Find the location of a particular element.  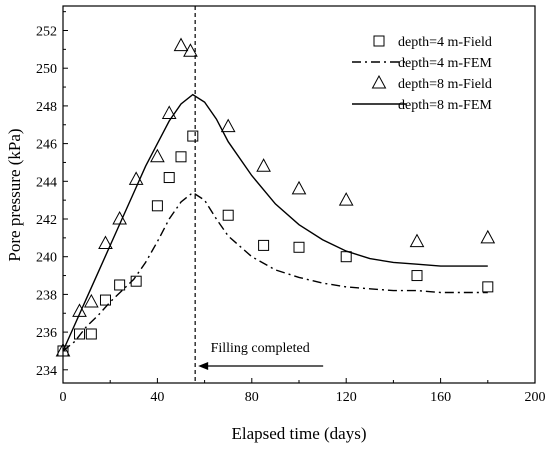

y-tick-label: 252 is located at coordinates (46, 32).